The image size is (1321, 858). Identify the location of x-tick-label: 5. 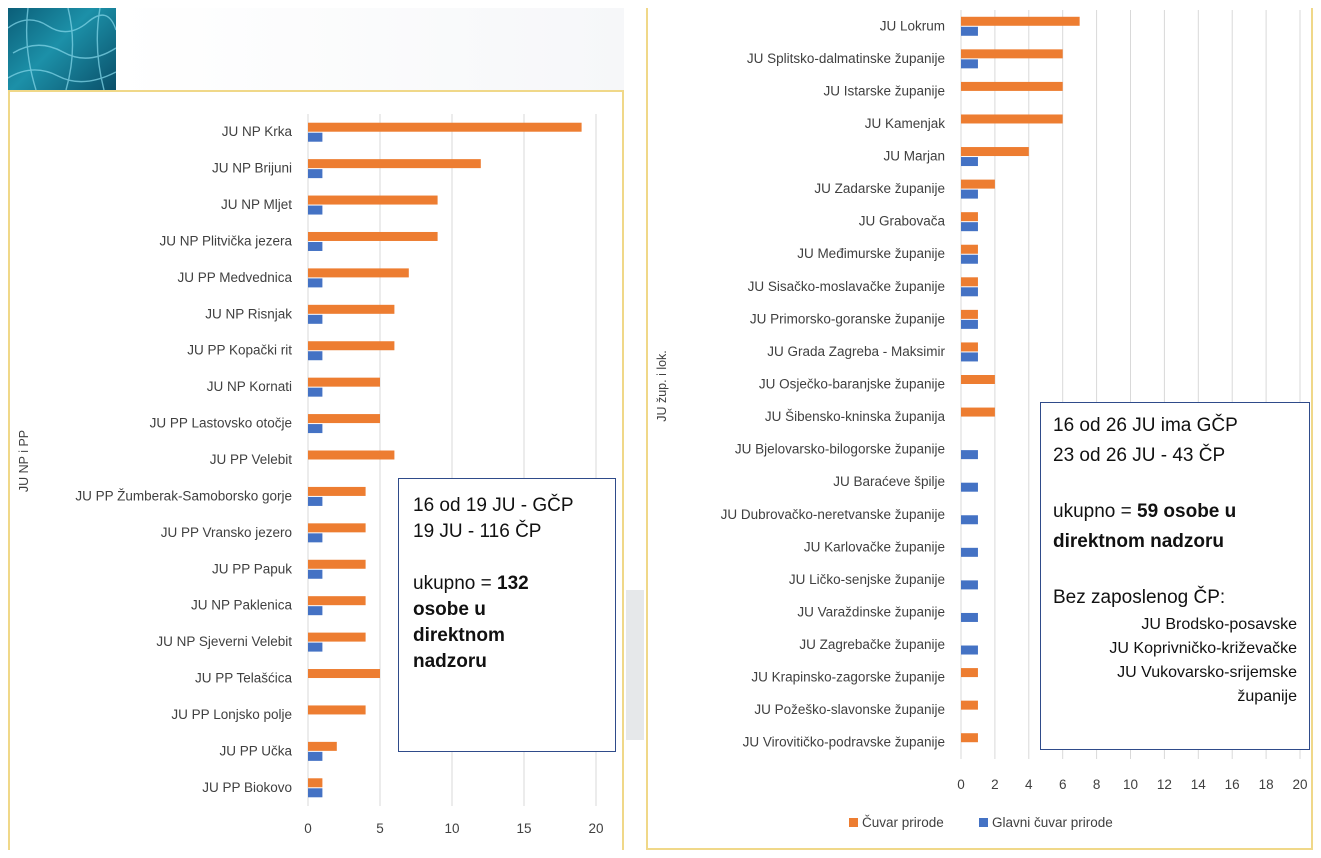
(380, 828).